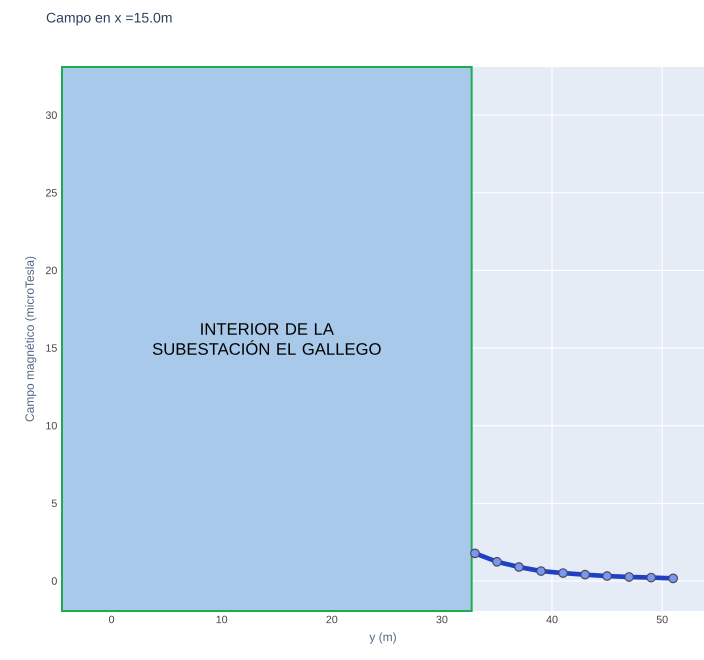  What do you see at coordinates (51, 426) in the screenshot?
I see `y-tick-label: 10` at bounding box center [51, 426].